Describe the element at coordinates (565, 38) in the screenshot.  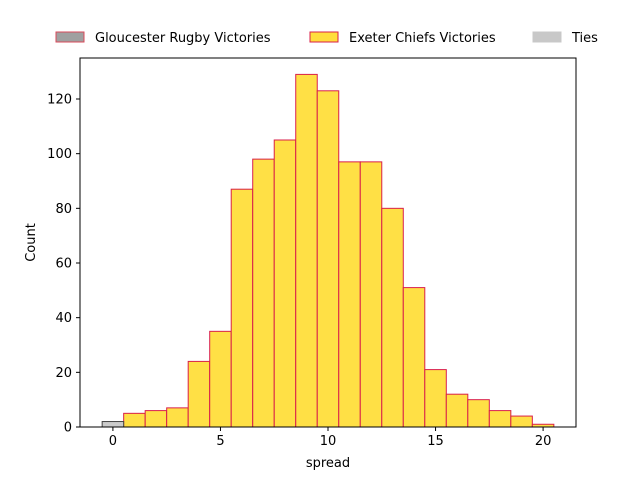
I see `legend-item-ties: Ties` at that location.